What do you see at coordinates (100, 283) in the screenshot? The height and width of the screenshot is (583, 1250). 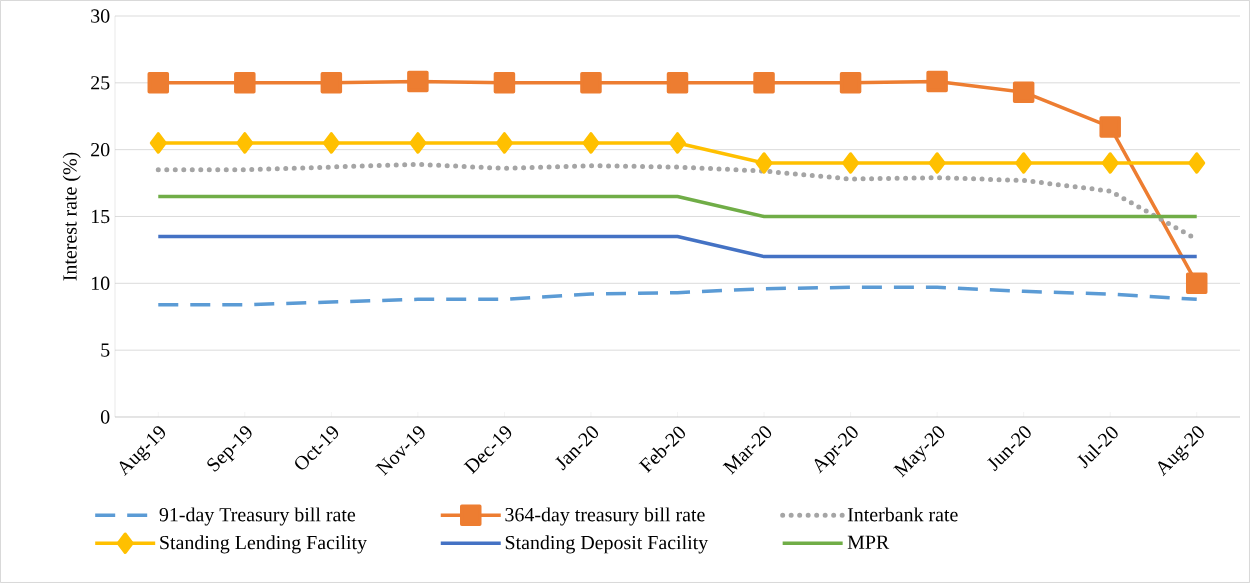 I see `y-tick-label: 10` at bounding box center [100, 283].